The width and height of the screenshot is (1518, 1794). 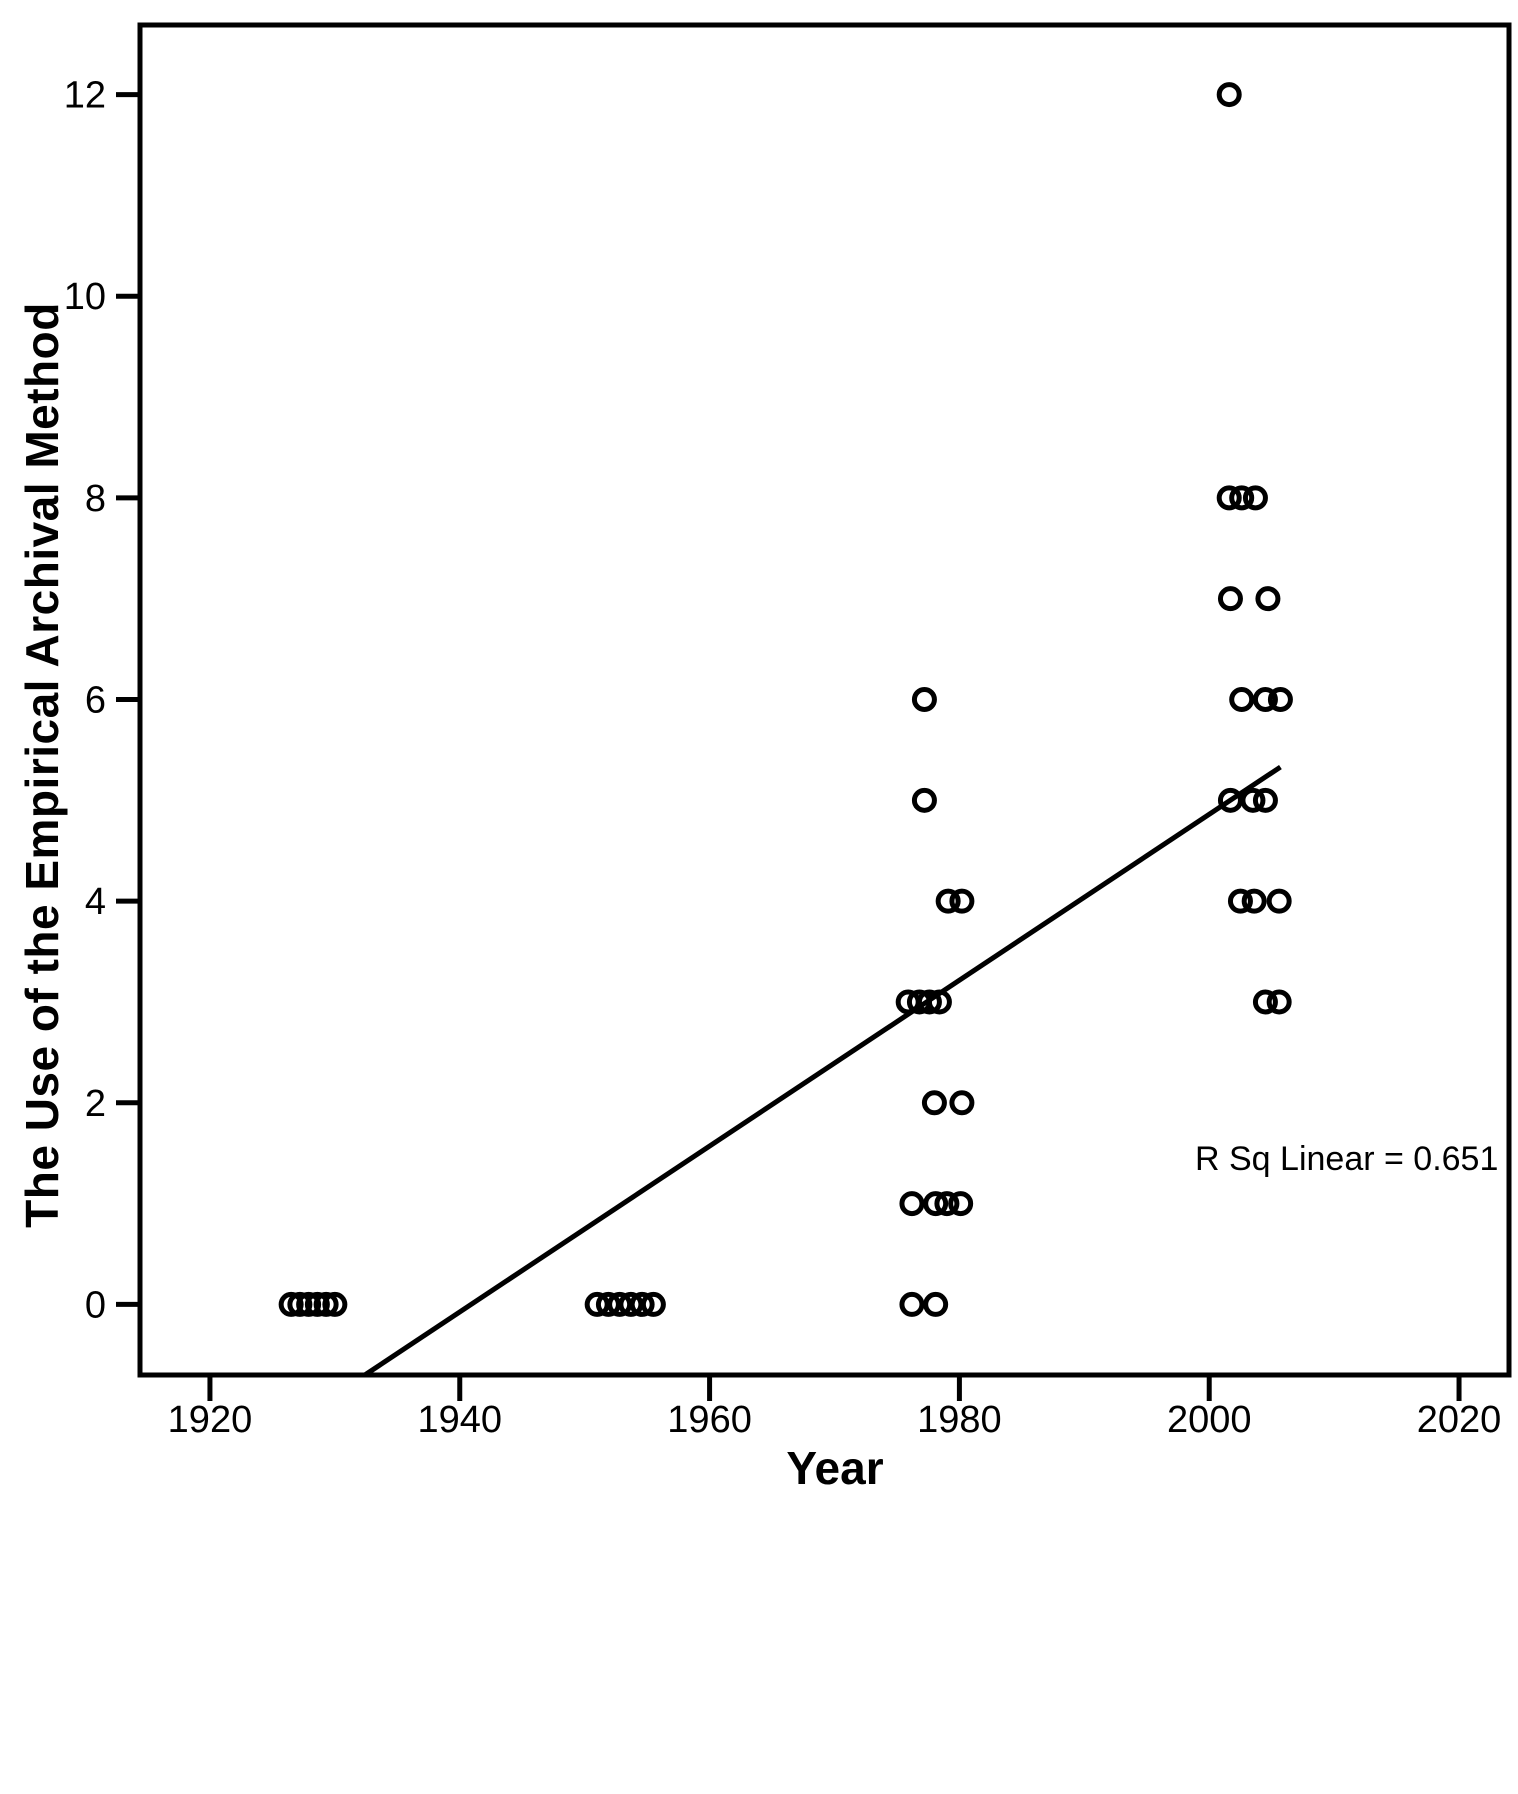 I want to click on r-squared-annotation: R Sq Linear = 0.651, so click(x=1347, y=1159).